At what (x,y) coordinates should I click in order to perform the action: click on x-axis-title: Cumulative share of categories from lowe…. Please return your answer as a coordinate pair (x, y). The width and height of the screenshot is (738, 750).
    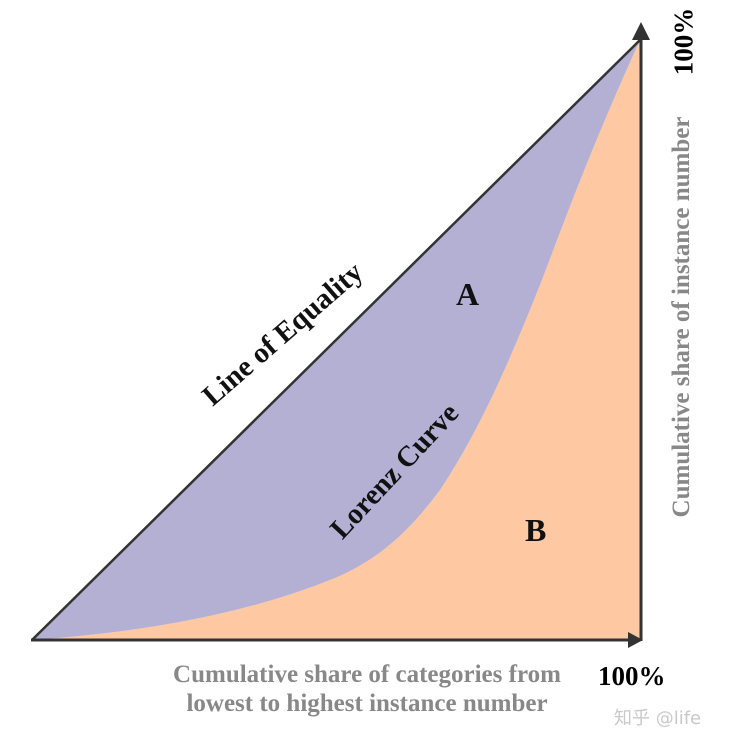
    Looking at the image, I should click on (367, 689).